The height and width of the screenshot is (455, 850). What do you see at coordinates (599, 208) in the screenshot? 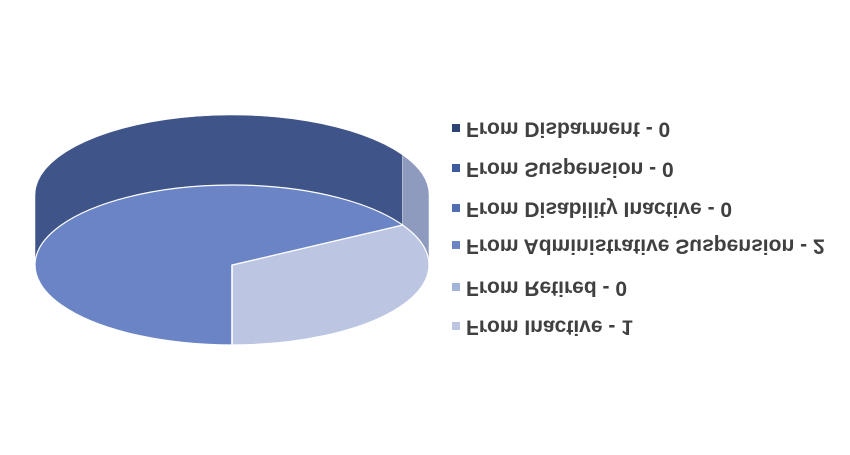
I see `legend-label: From Disability Inactive - 0` at bounding box center [599, 208].